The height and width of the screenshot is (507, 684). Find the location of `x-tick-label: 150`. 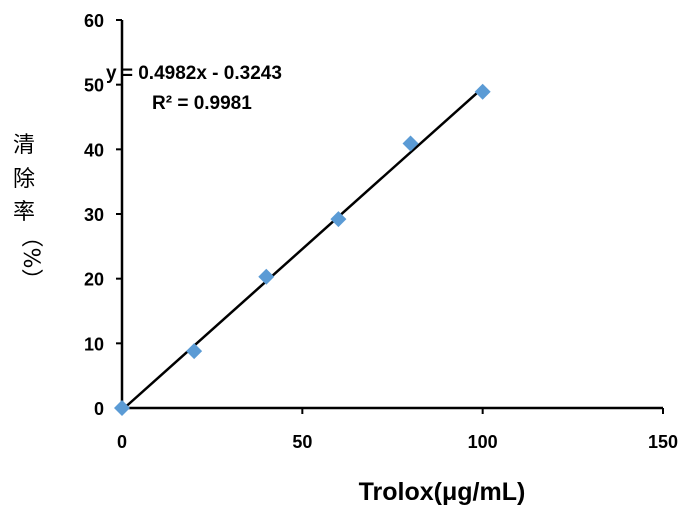

x-tick-label: 150 is located at coordinates (663, 442).